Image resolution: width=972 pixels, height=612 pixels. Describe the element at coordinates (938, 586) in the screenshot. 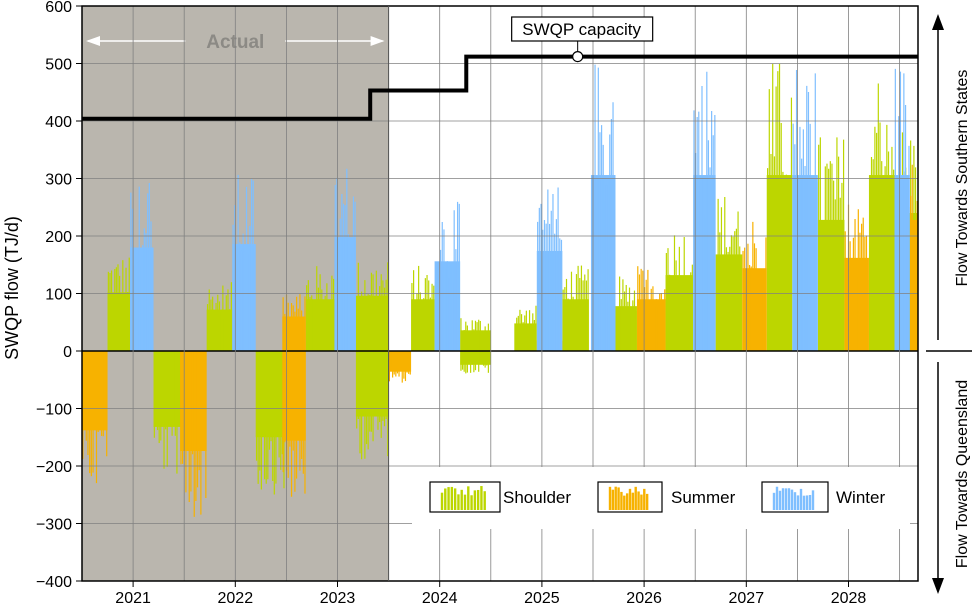

I see `queensland-arrowhead` at that location.